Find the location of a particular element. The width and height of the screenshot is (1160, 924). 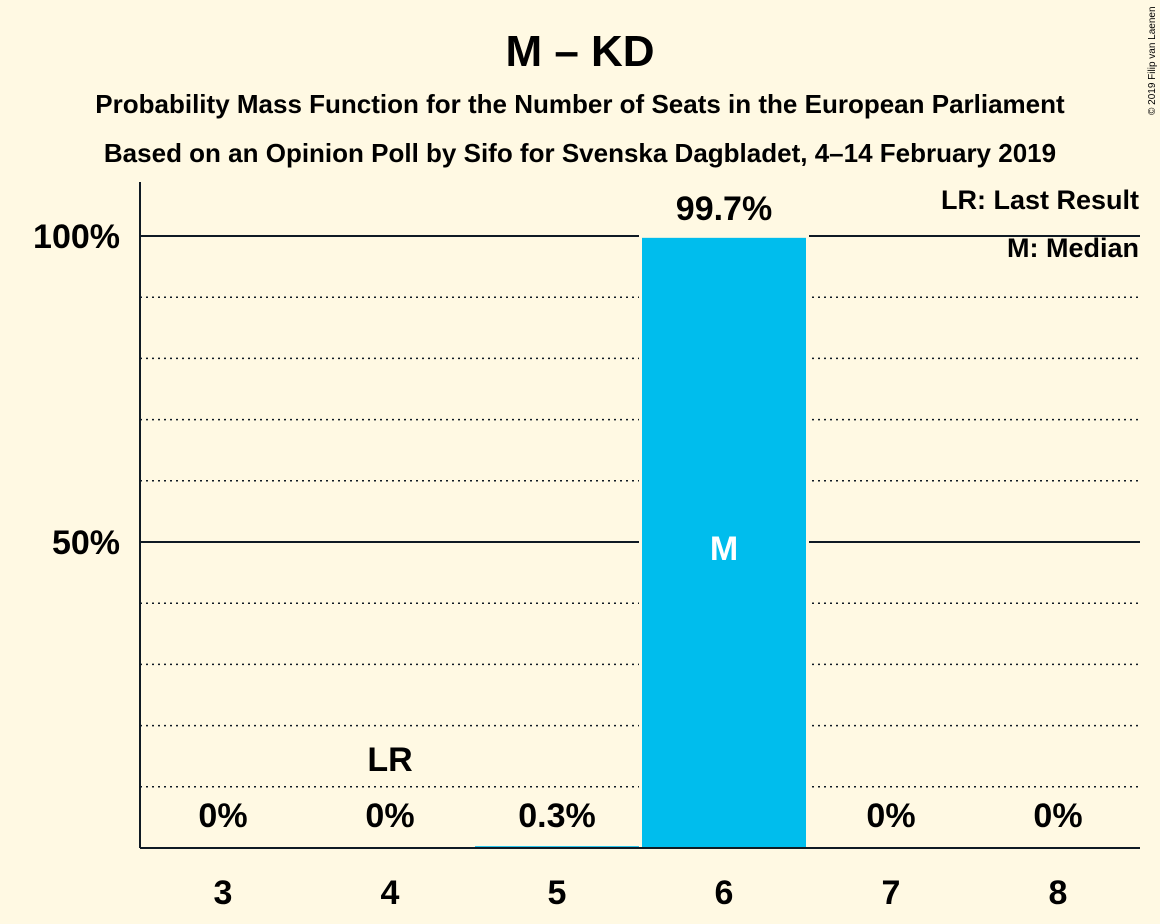

x-tick-label: 5 is located at coordinates (557, 893).